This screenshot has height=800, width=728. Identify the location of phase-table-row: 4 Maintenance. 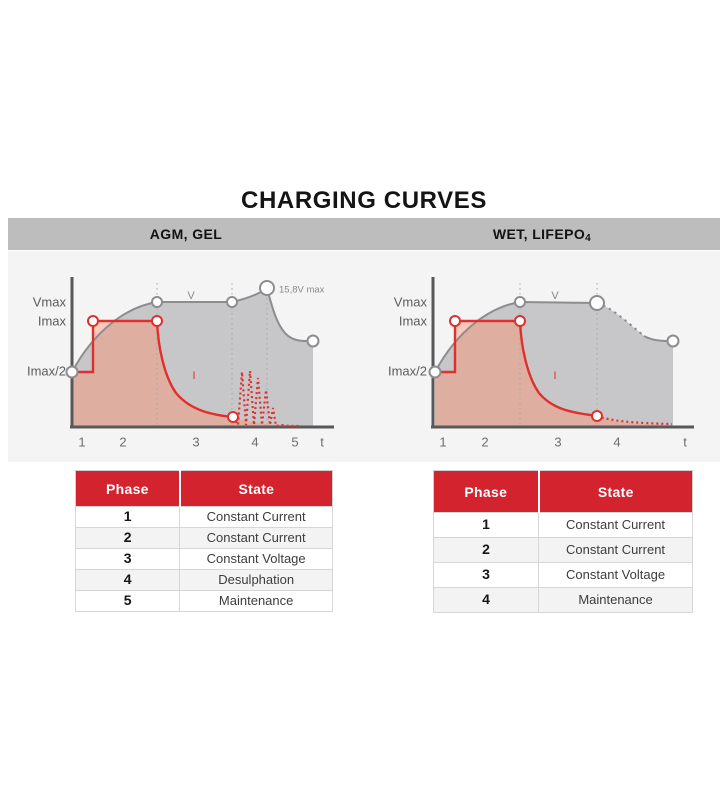
(562, 600).